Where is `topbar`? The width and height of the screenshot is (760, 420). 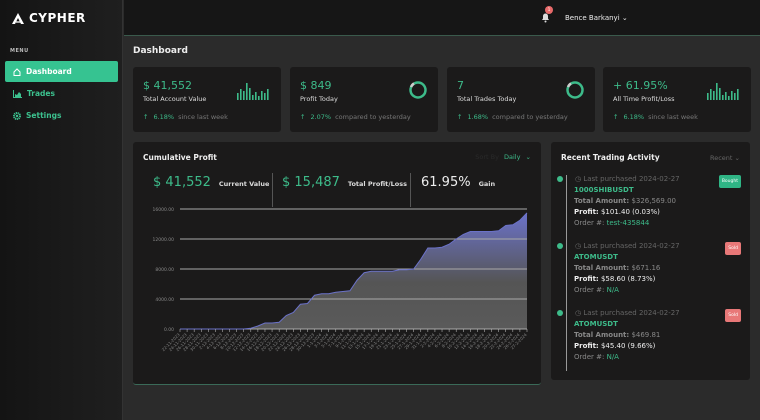 topbar is located at coordinates (442, 18).